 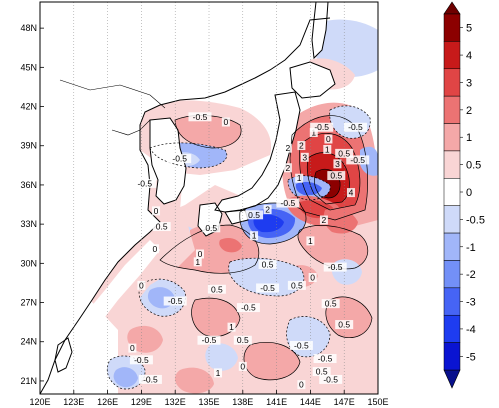 I want to click on colorbar-label: 3, so click(x=469, y=83).